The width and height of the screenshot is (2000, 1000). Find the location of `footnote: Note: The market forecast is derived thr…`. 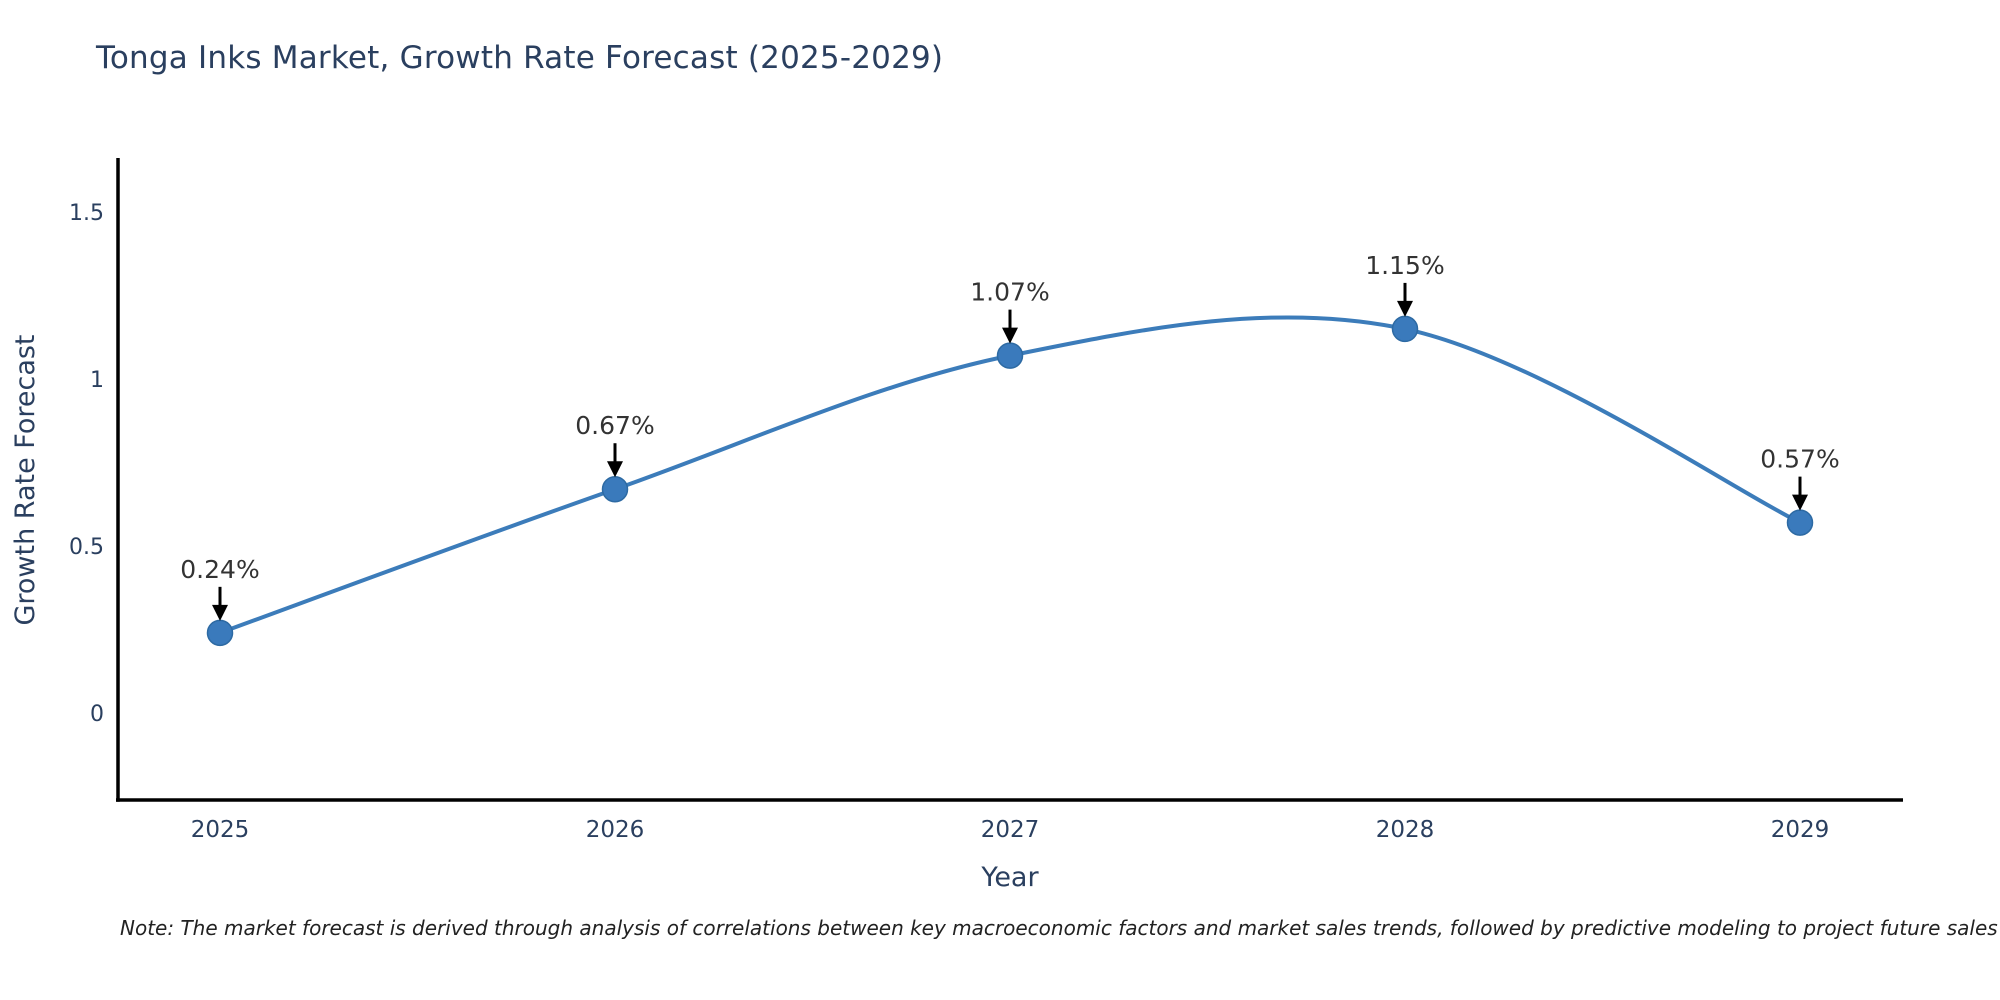

footnote: Note: The market forecast is derived thr… is located at coordinates (1059, 928).